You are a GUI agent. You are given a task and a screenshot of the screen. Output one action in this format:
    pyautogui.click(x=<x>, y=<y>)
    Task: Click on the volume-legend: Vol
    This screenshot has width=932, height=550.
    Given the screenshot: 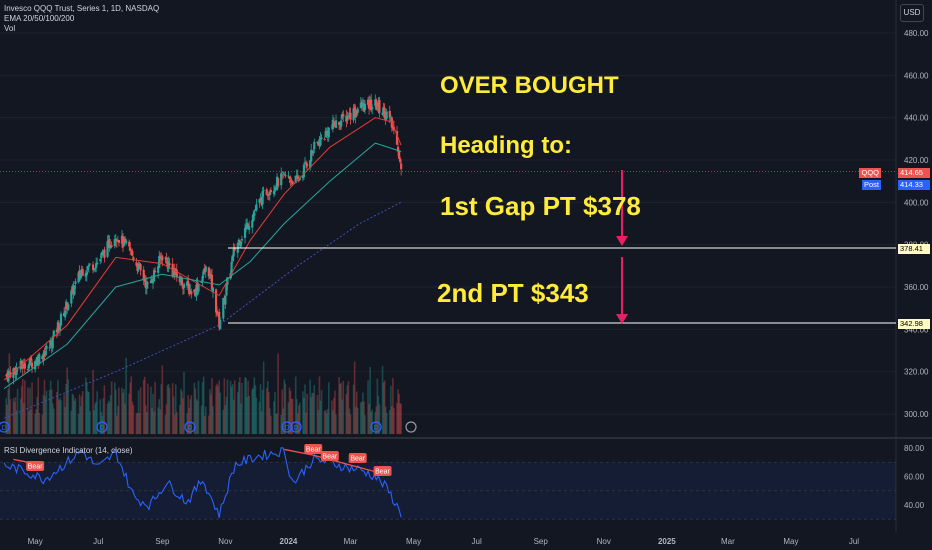 What is the action you would take?
    pyautogui.click(x=10, y=28)
    